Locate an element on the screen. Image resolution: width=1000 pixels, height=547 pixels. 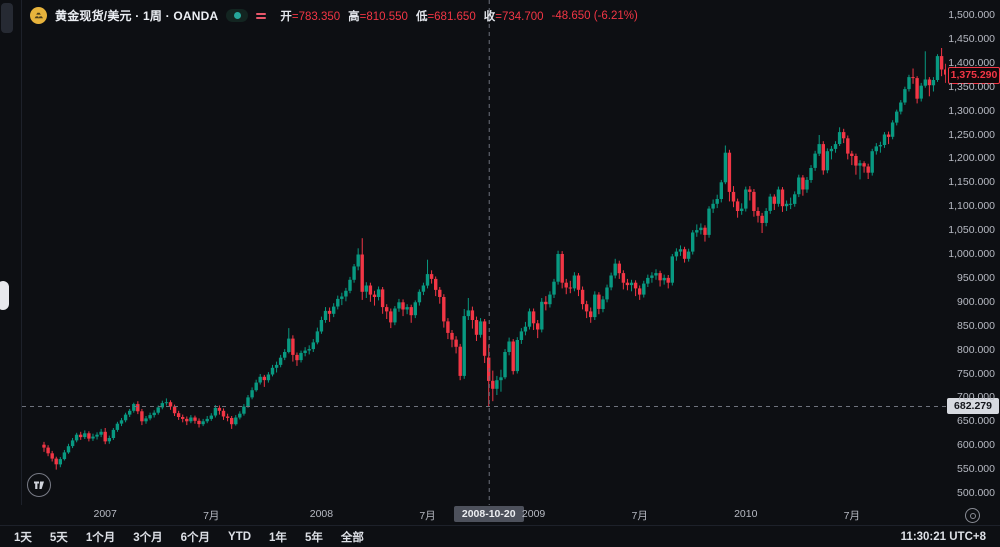
gold-symbol-icon is located at coordinates (38, 15).